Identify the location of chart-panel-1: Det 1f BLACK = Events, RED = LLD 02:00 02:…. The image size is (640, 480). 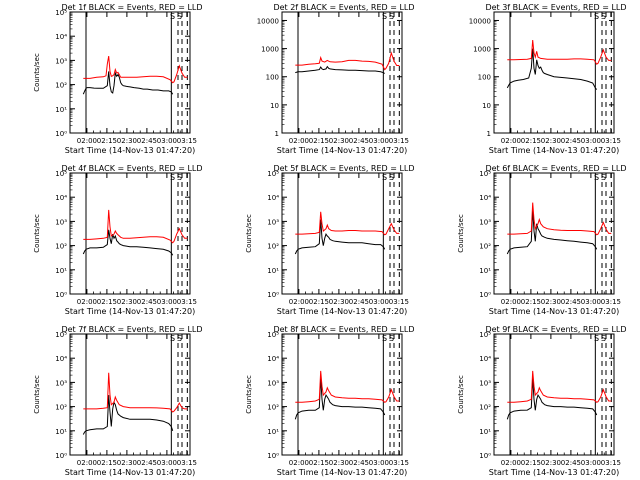
(118, 79).